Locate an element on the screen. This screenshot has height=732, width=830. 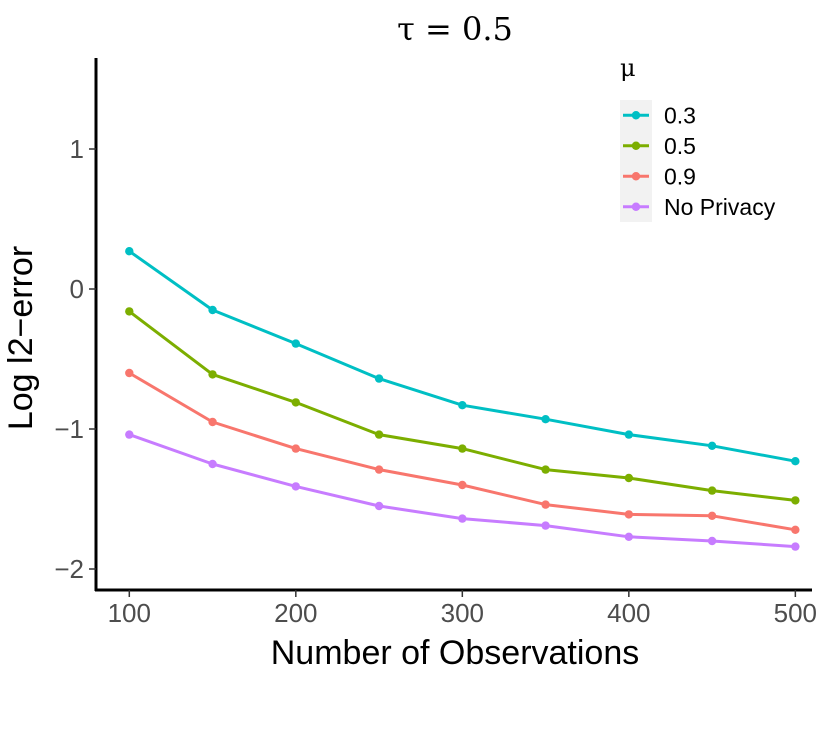
legend-item: 0.9 is located at coordinates (659, 176).